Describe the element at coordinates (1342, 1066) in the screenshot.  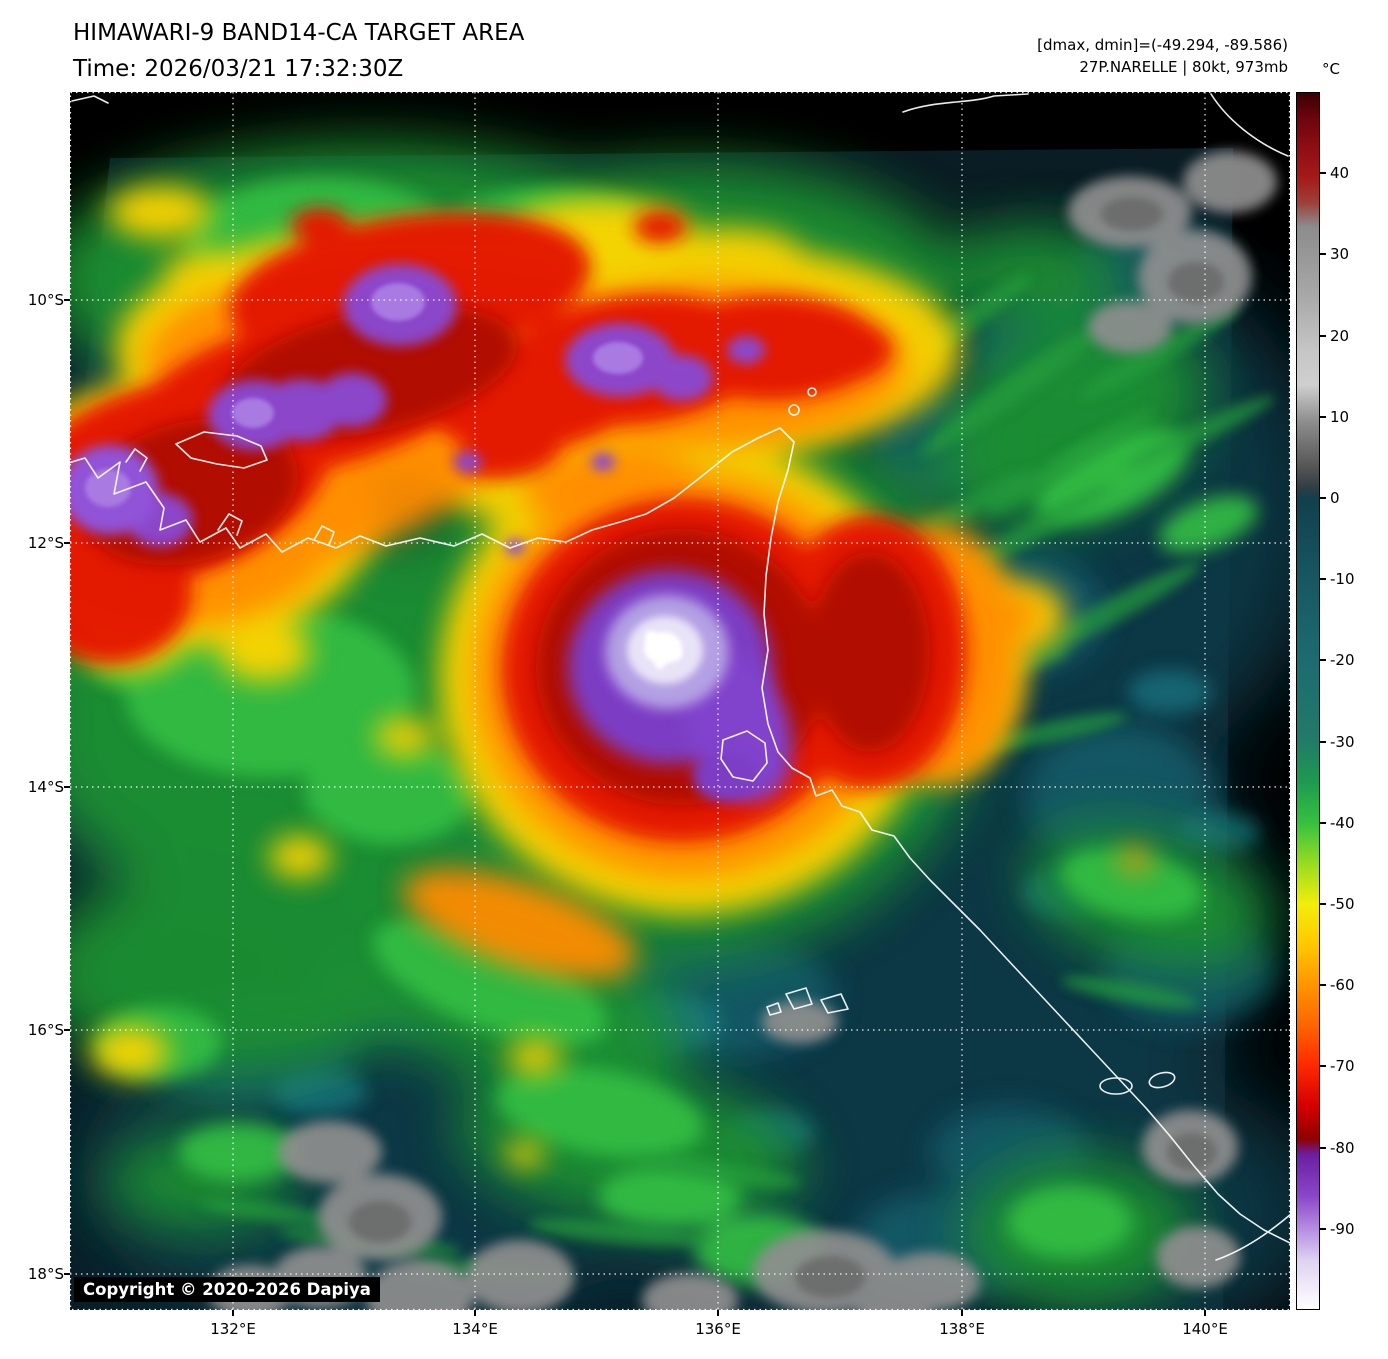
I see `colorbar-tick-label: -70` at that location.